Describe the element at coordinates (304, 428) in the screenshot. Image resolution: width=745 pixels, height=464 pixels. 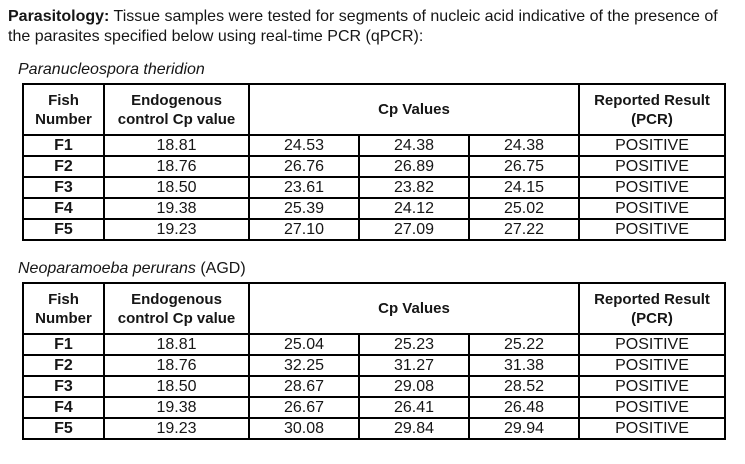
I see `cp-value-cell-1: 30.08` at that location.